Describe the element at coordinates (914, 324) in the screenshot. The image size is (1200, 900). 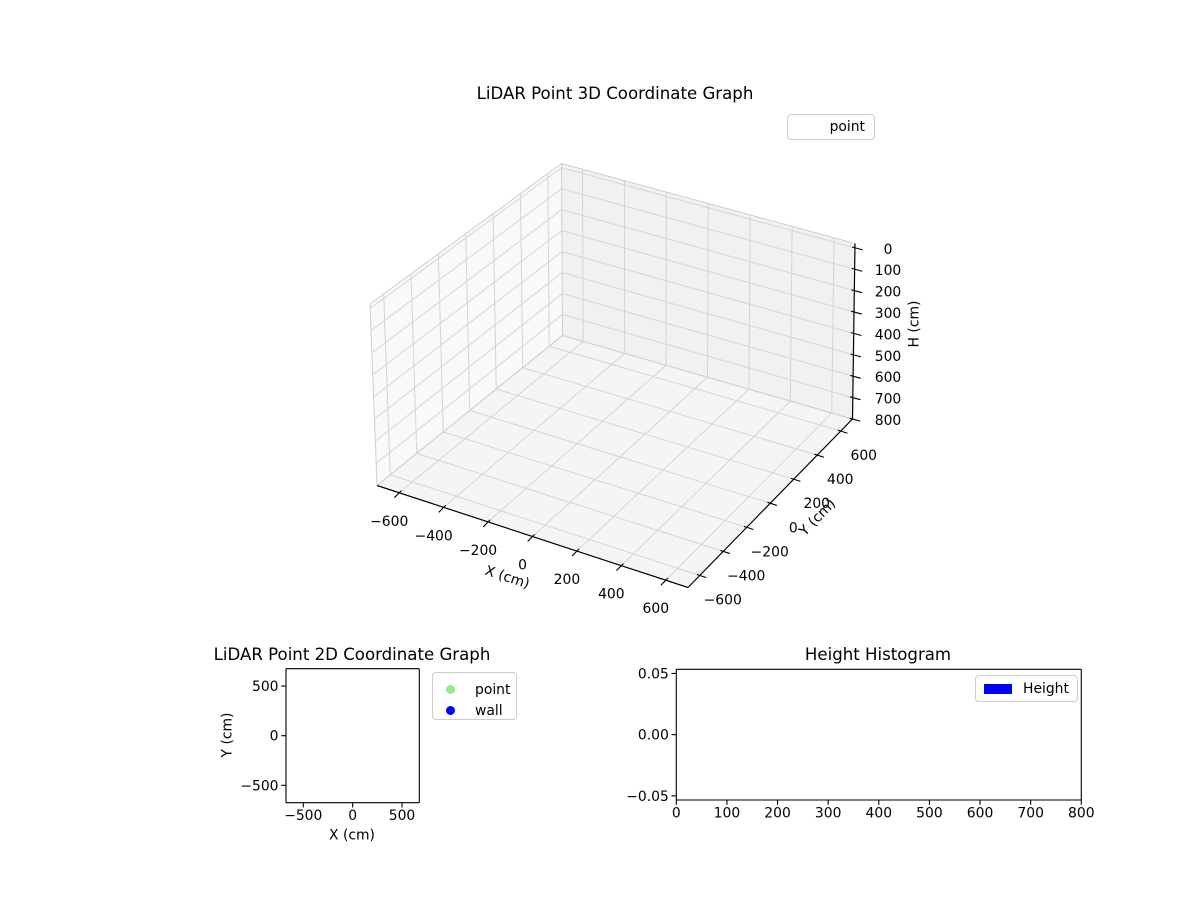
I see `plot3d-zaxis-label: H (cm)` at that location.